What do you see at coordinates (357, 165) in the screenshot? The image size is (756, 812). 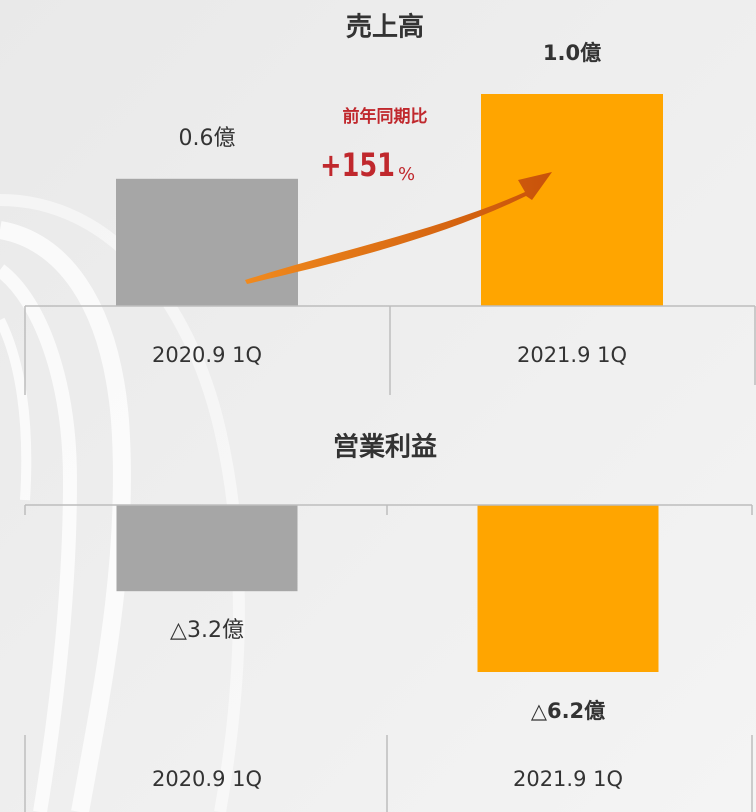 I see `annotation-number: +151` at bounding box center [357, 165].